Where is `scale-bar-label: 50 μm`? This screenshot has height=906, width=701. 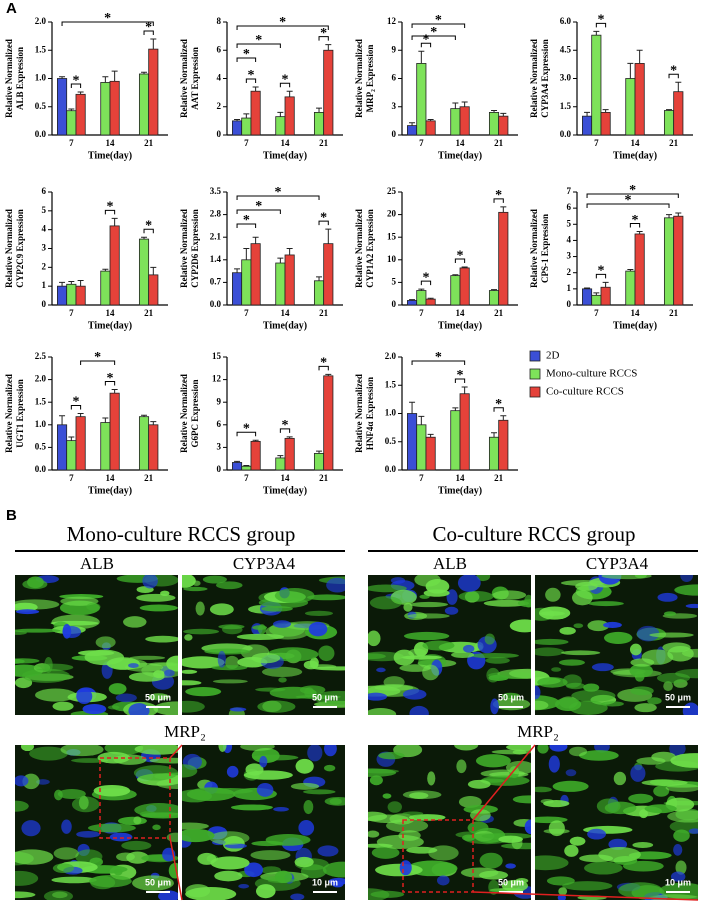
scale-bar-label: 50 μm is located at coordinates (678, 697).